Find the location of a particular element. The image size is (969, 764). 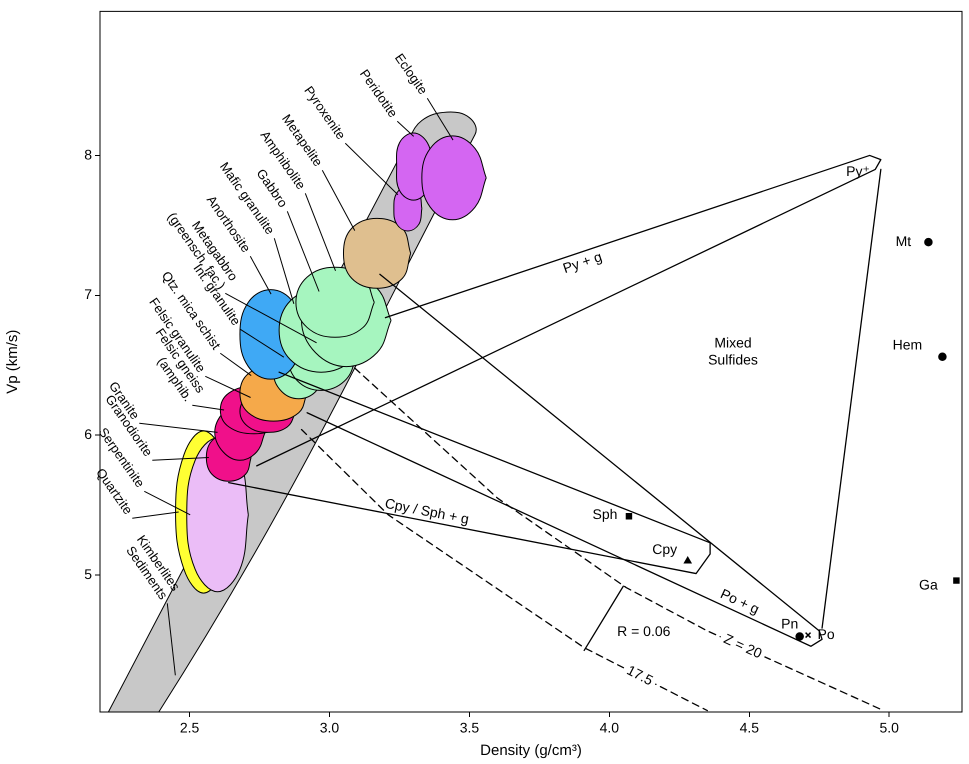

x-tick-label: 4.5 is located at coordinates (750, 727).